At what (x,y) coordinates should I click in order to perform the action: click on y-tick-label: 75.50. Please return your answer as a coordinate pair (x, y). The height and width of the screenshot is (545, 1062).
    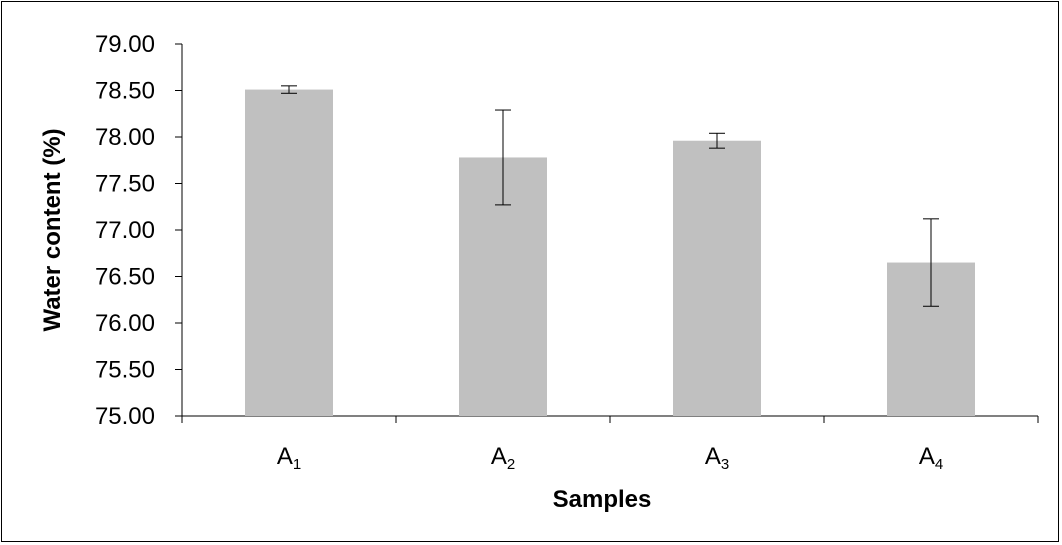
    Looking at the image, I should click on (125, 370).